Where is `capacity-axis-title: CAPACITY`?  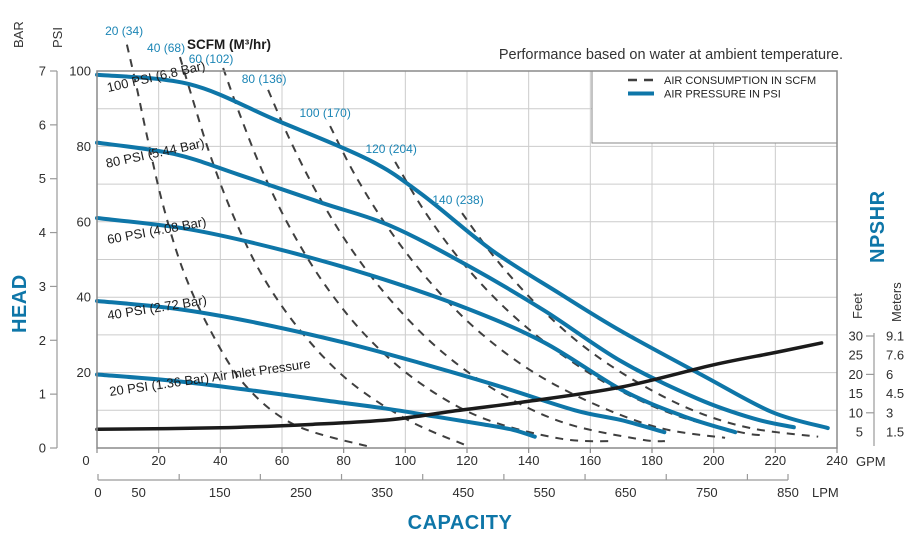
capacity-axis-title: CAPACITY is located at coordinates (460, 523).